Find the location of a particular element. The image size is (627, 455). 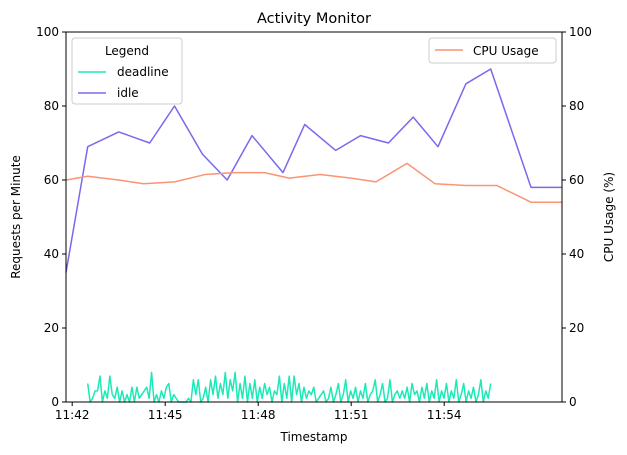

x-tick-label: 11:54 is located at coordinates (444, 415).